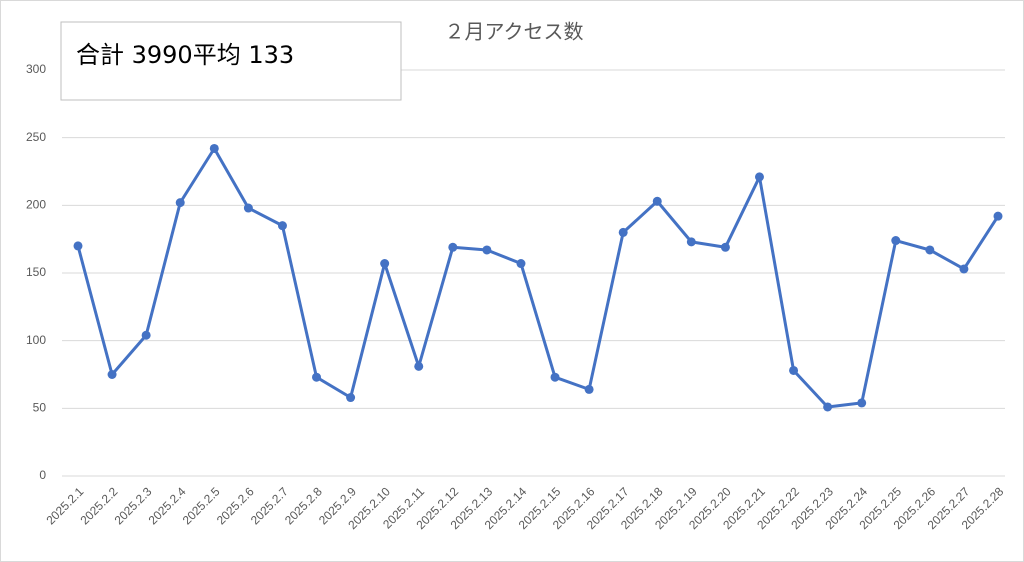 This screenshot has width=1024, height=562. Describe the element at coordinates (36, 205) in the screenshot. I see `y-tick-label: 200` at that location.